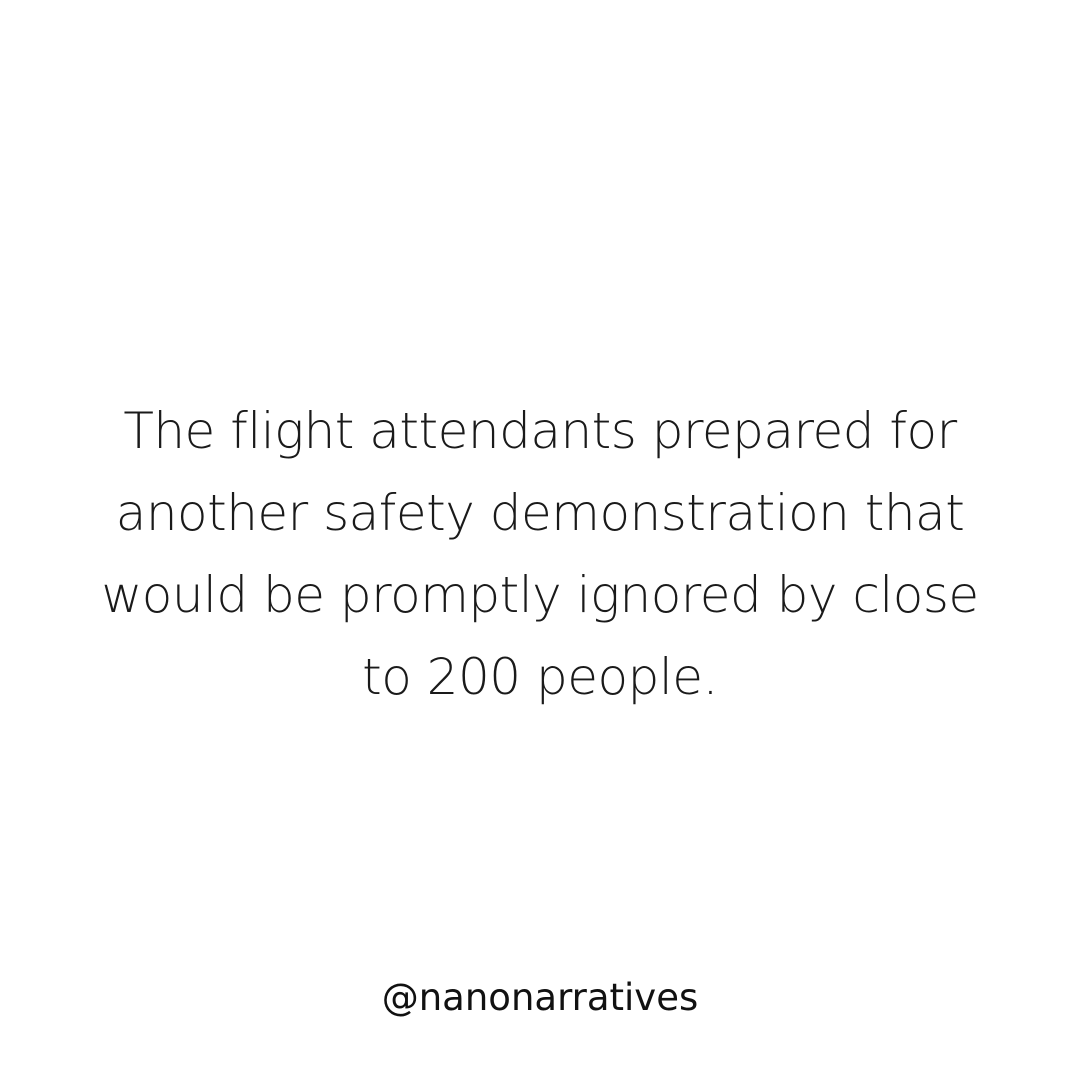 Image resolution: width=1080 pixels, height=1080 pixels. Describe the element at coordinates (540, 998) in the screenshot. I see `author-handle: @nanonarratives` at that location.